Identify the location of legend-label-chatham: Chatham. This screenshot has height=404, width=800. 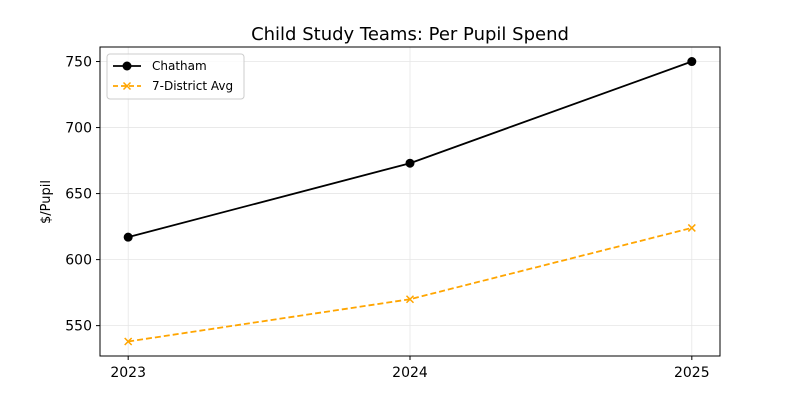
(179, 66).